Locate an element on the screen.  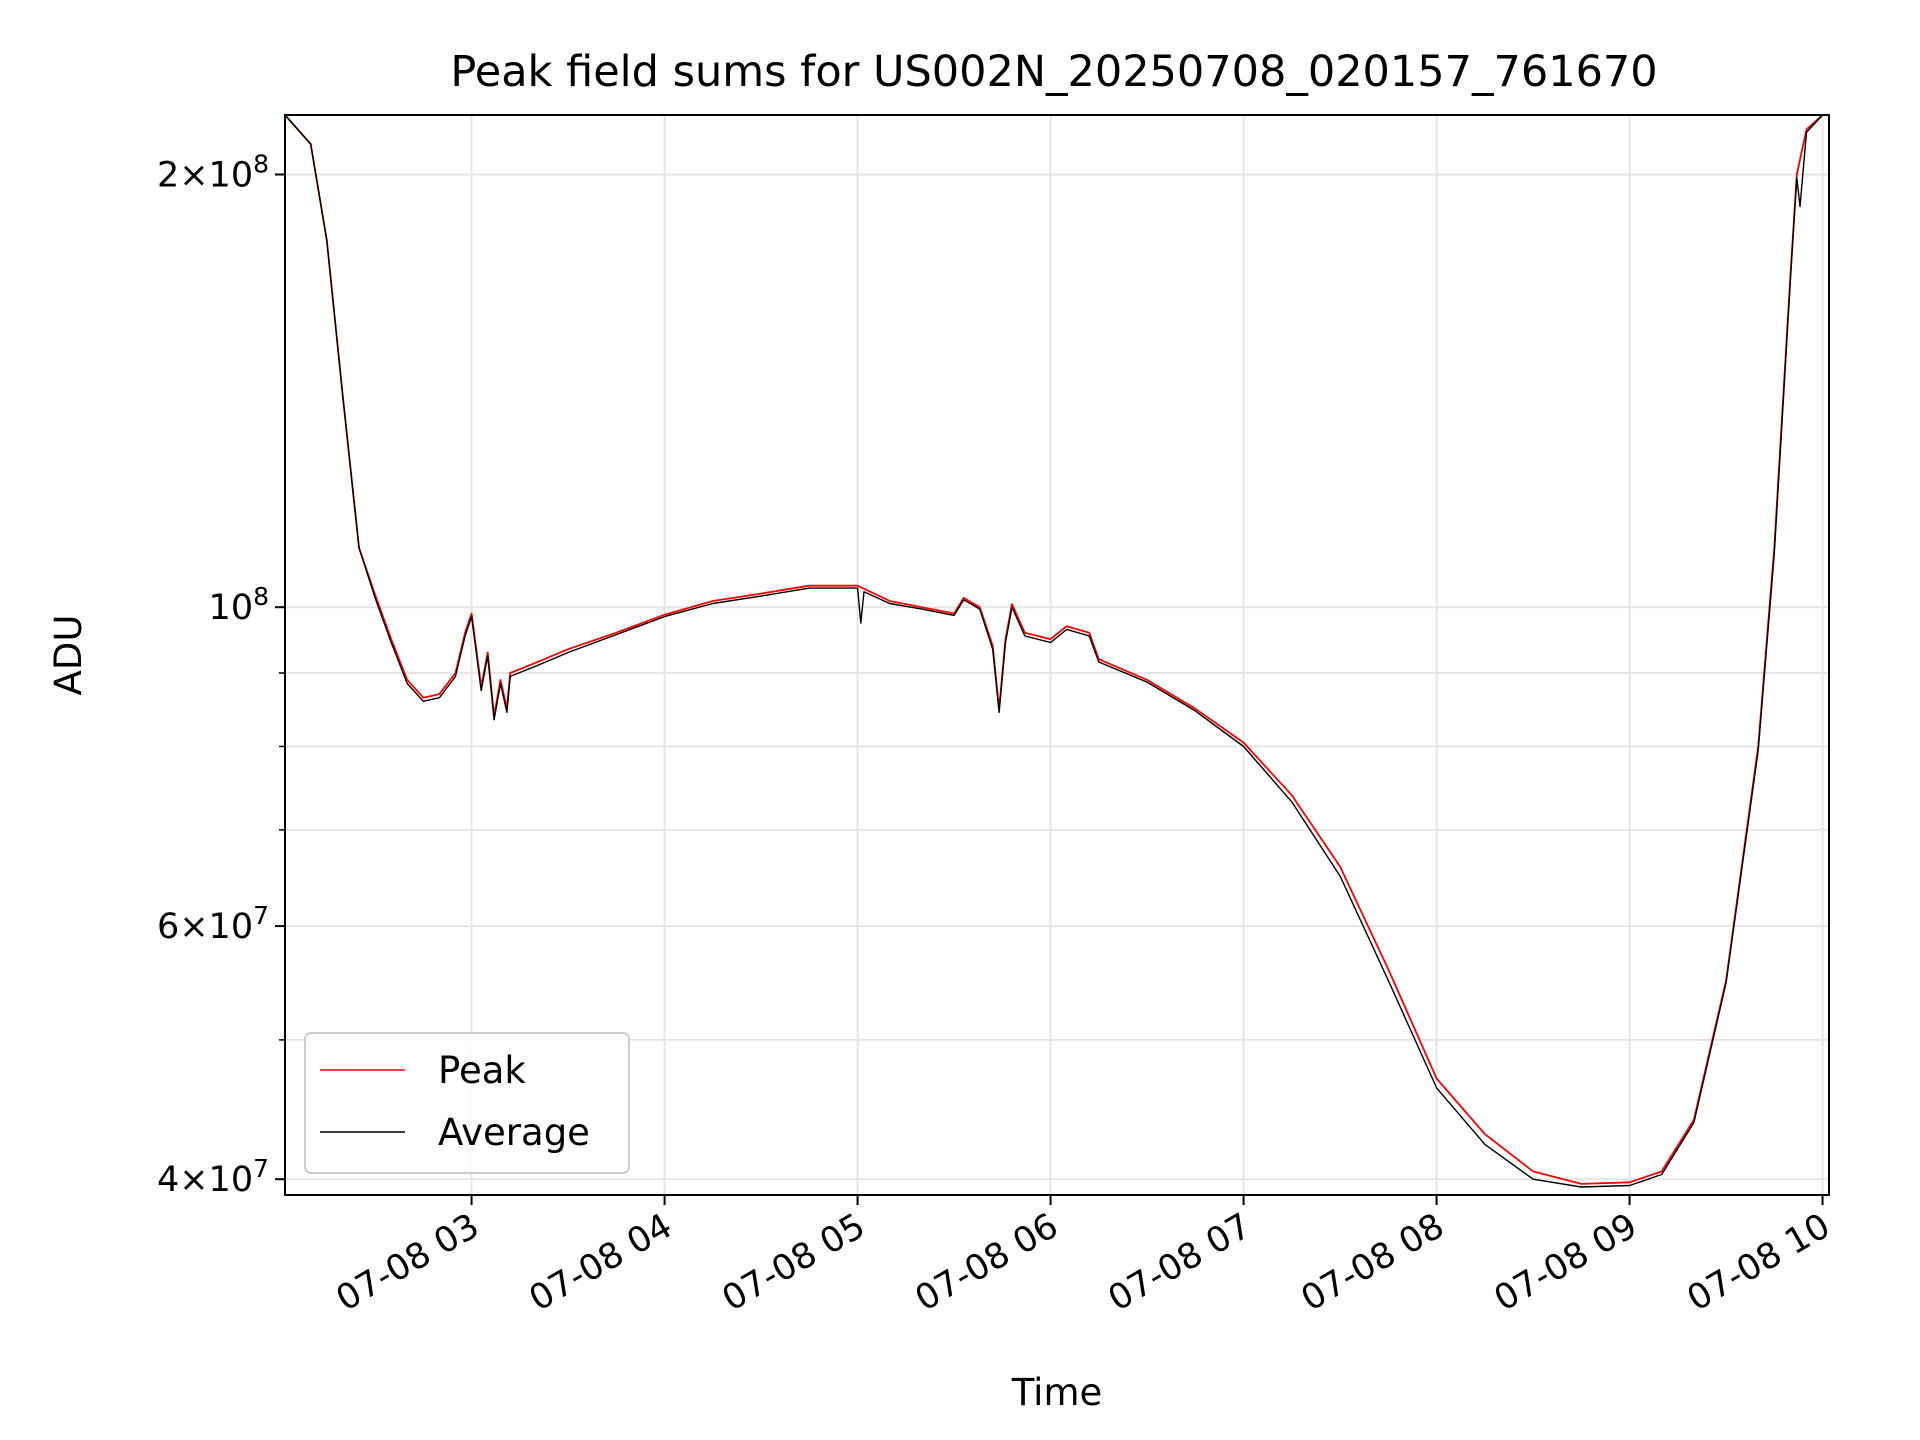
legend-box is located at coordinates (467, 1103).